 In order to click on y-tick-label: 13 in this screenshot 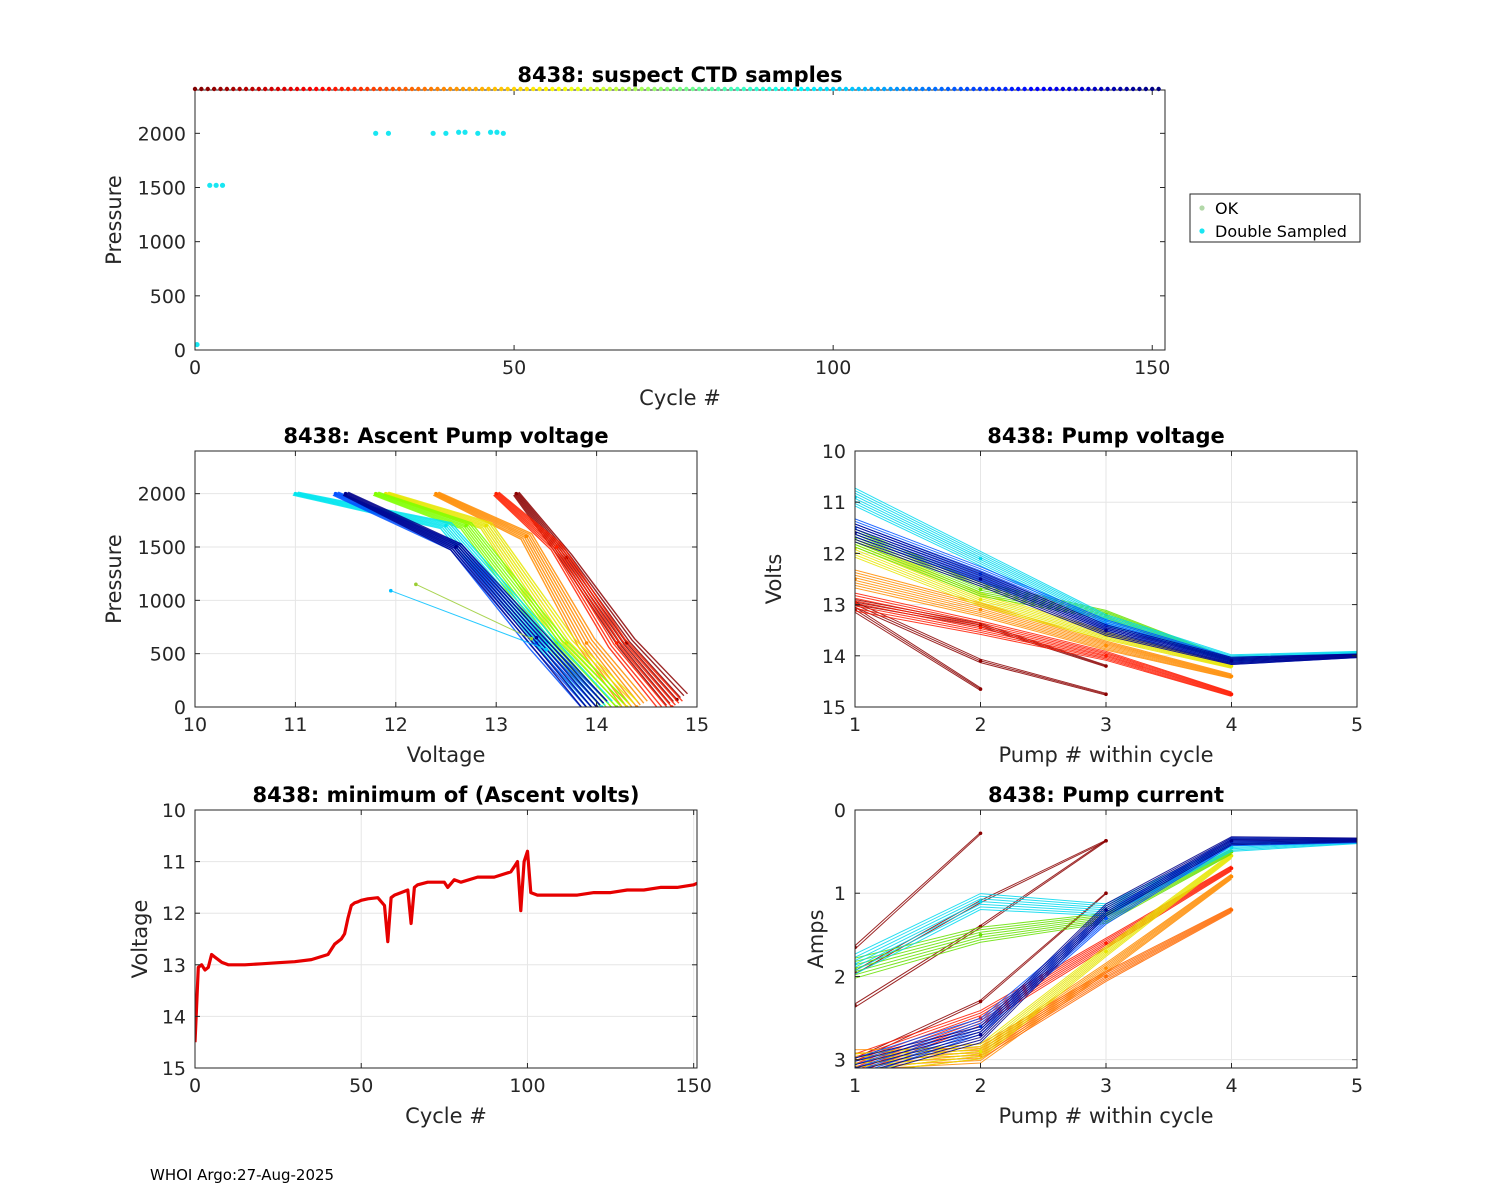, I will do `click(174, 966)`.